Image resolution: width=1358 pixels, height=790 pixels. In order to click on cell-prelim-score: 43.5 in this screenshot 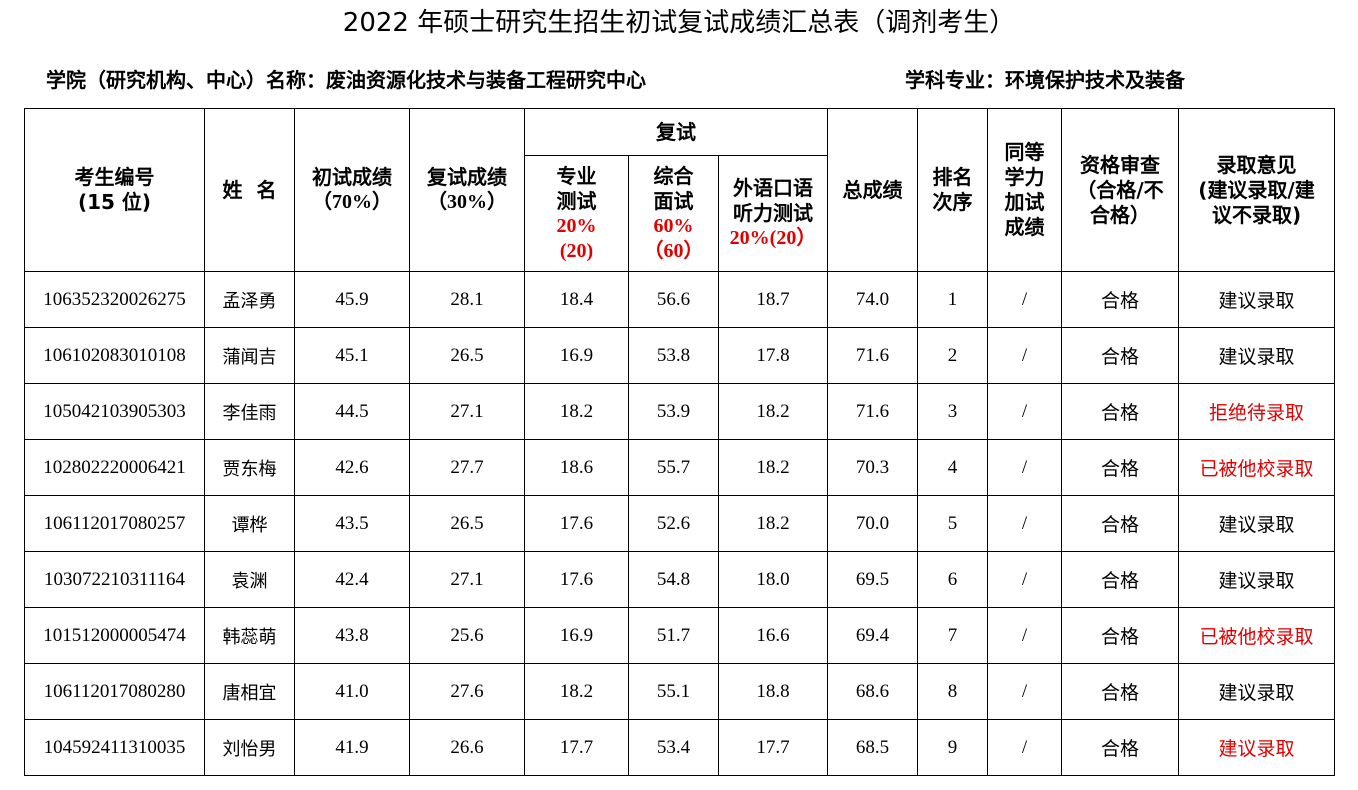, I will do `click(352, 523)`.